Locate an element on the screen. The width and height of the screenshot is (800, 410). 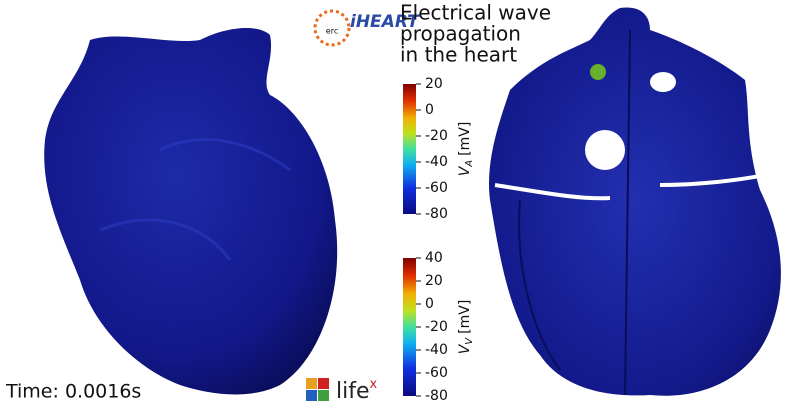
lifex-cube is located at coordinates (317, 389).